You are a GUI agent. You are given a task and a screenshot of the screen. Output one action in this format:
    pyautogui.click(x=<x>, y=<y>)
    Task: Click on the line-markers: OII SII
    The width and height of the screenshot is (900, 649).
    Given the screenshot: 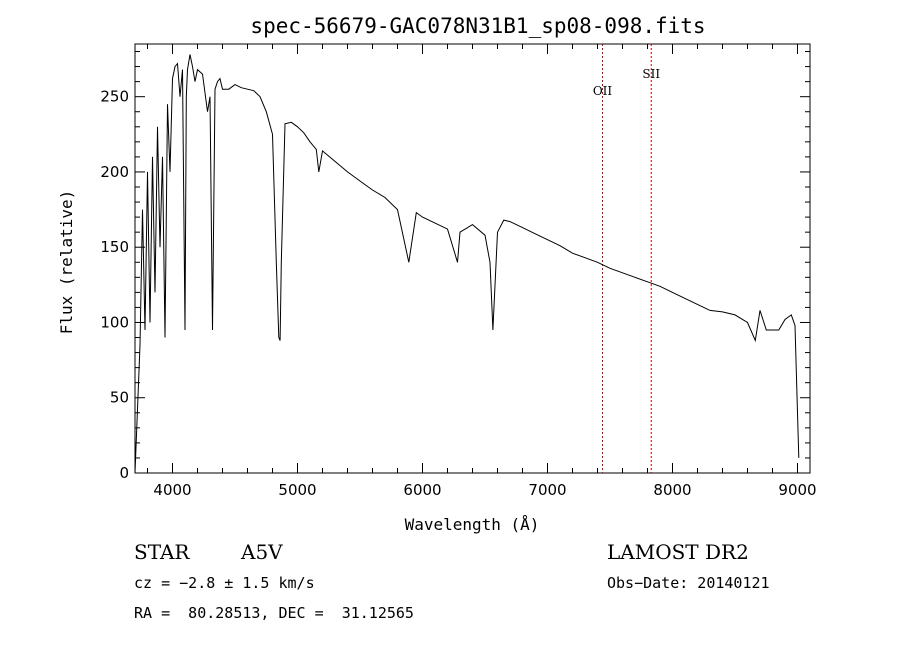 What is the action you would take?
    pyautogui.click(x=626, y=258)
    